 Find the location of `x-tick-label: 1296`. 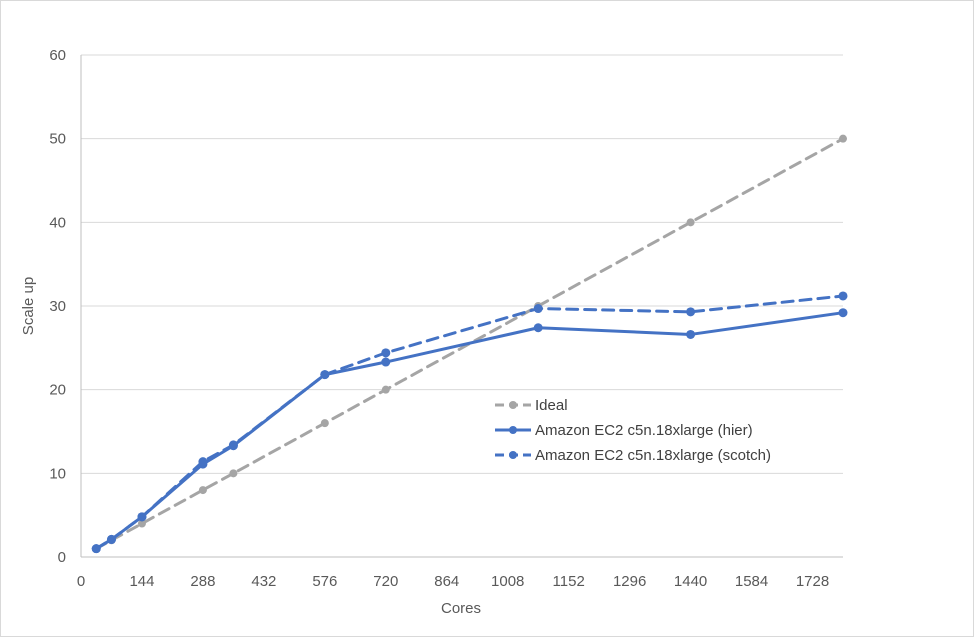

x-tick-label: 1296 is located at coordinates (629, 581).